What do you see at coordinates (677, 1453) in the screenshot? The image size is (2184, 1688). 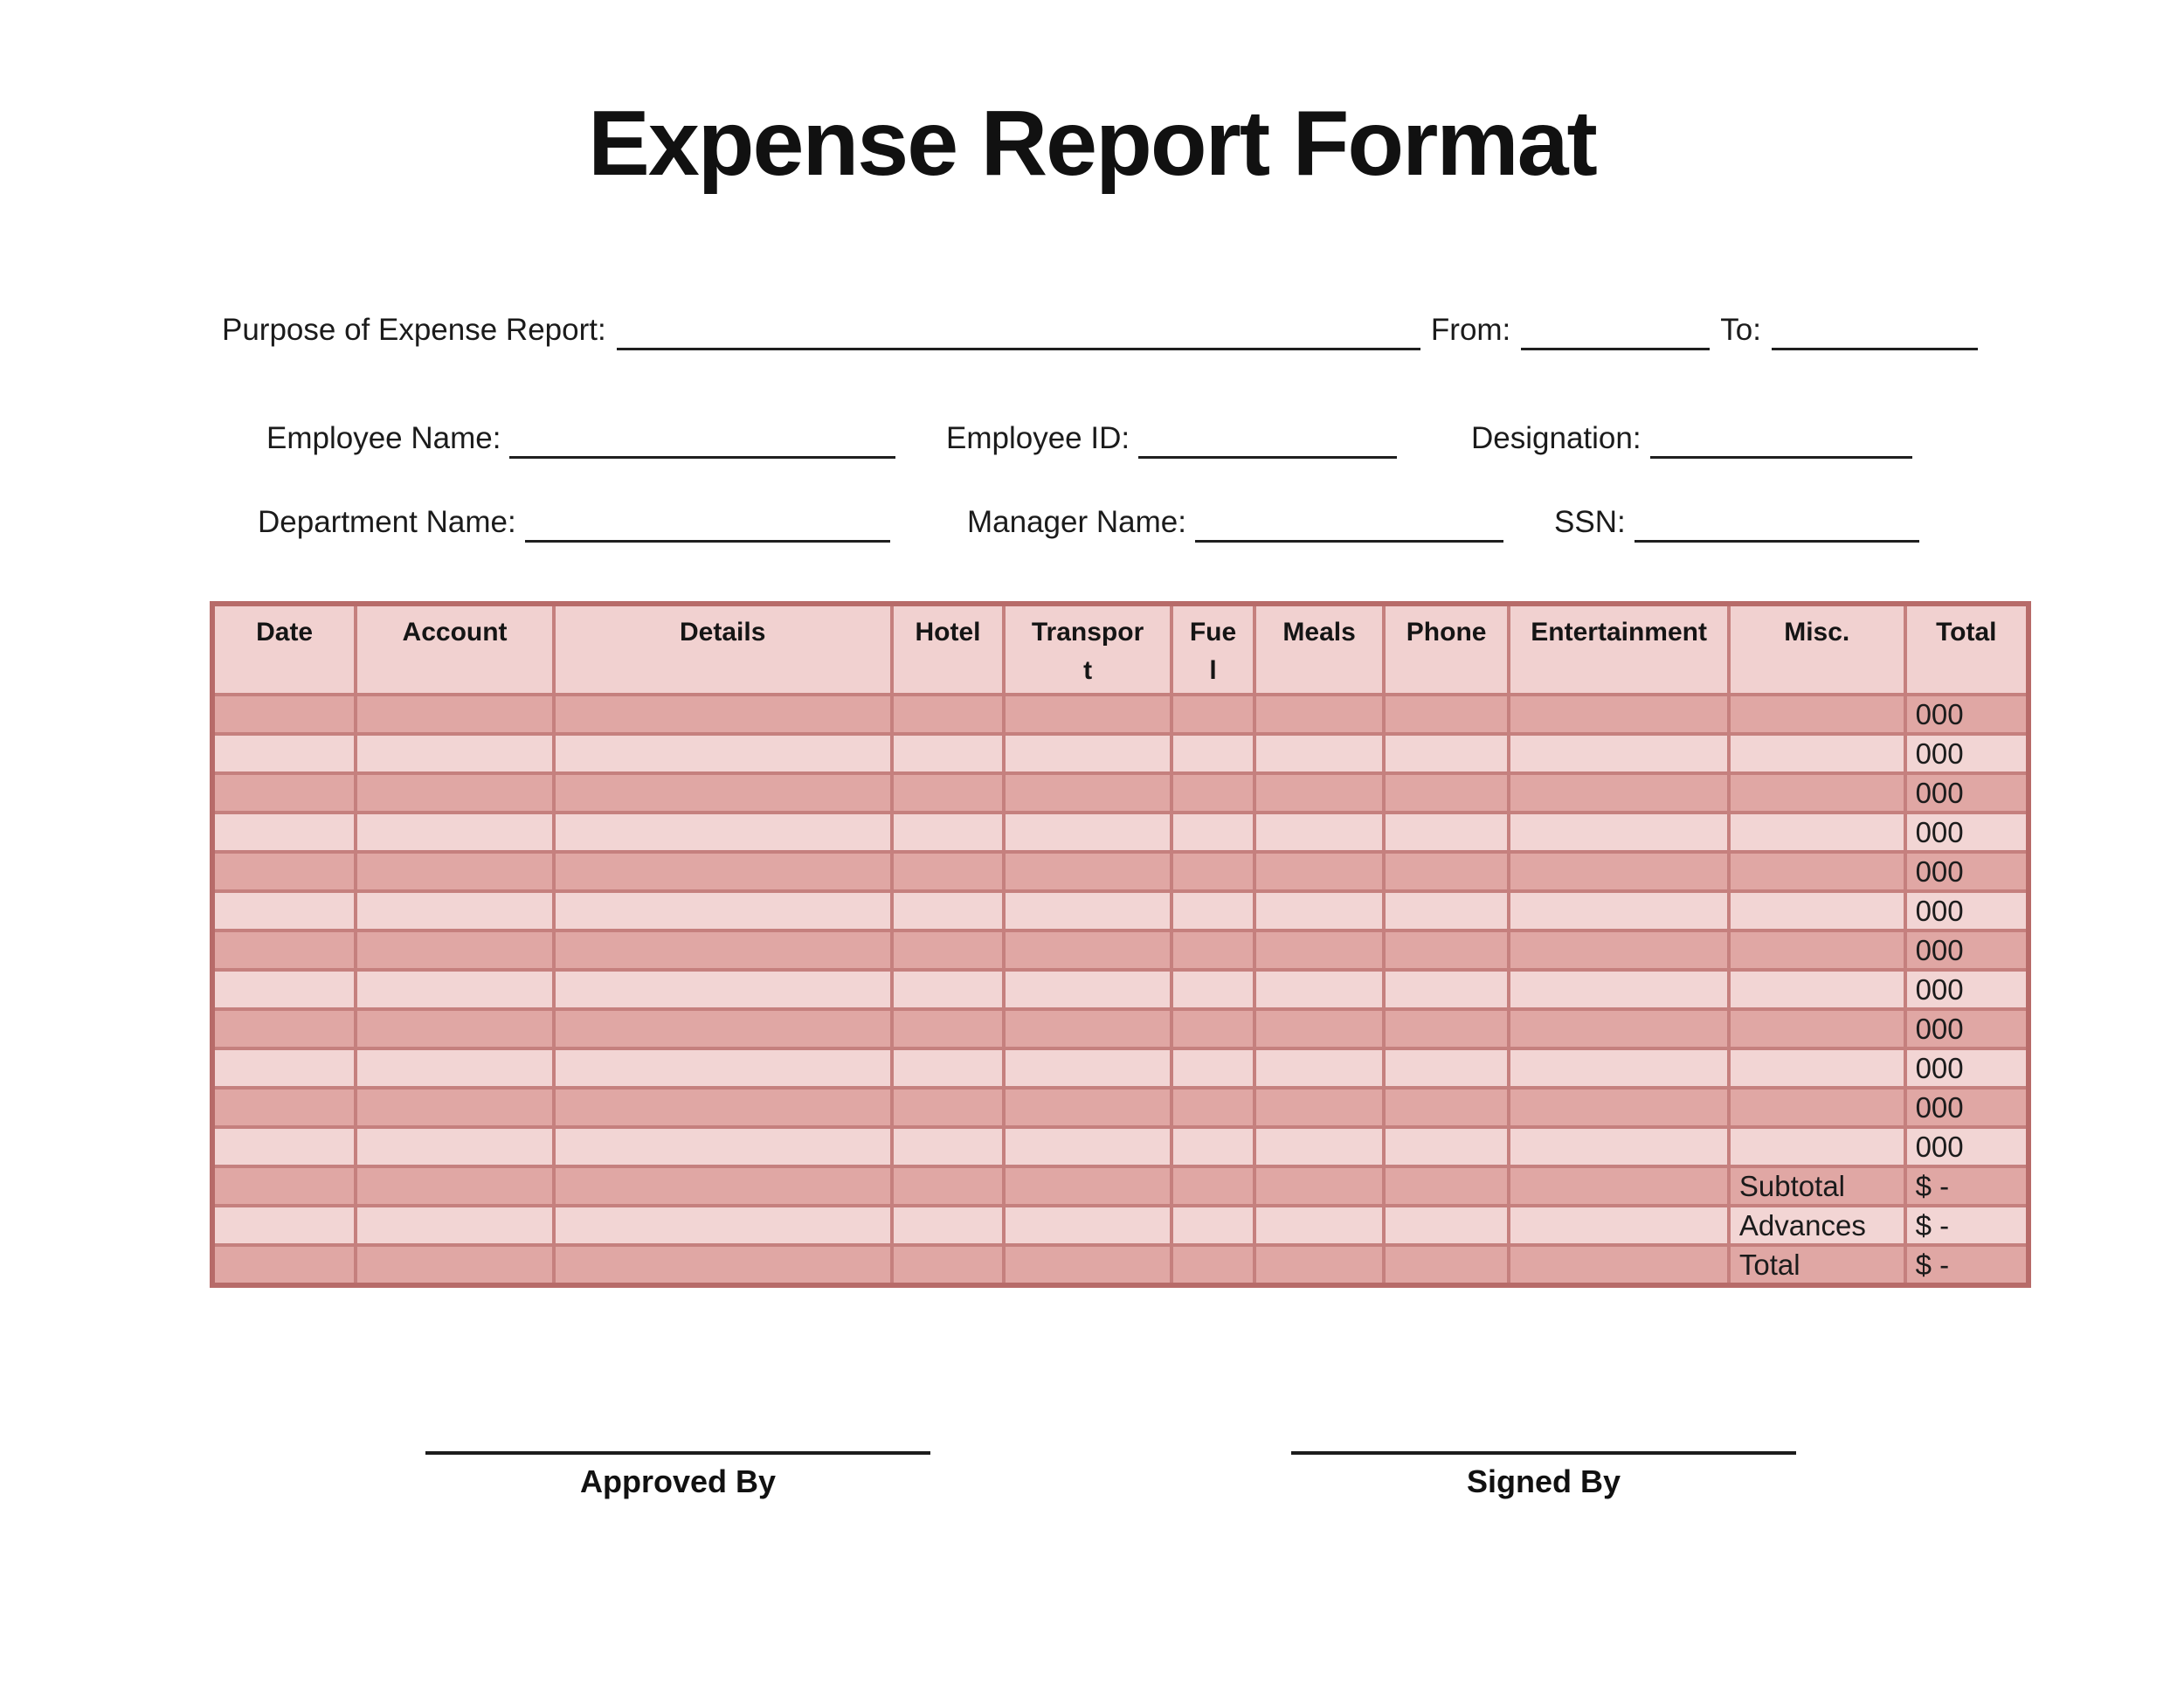 I see `approved-by-signature-line` at bounding box center [677, 1453].